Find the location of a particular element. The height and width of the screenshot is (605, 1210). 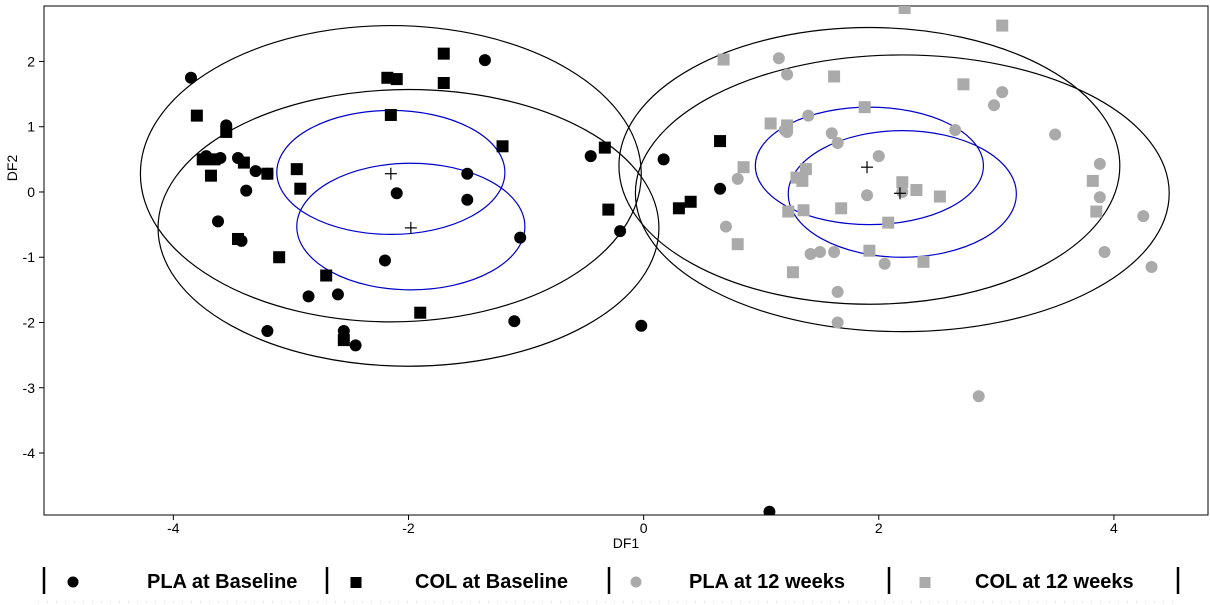

y-tick-label: -4 is located at coordinates (29, 453).